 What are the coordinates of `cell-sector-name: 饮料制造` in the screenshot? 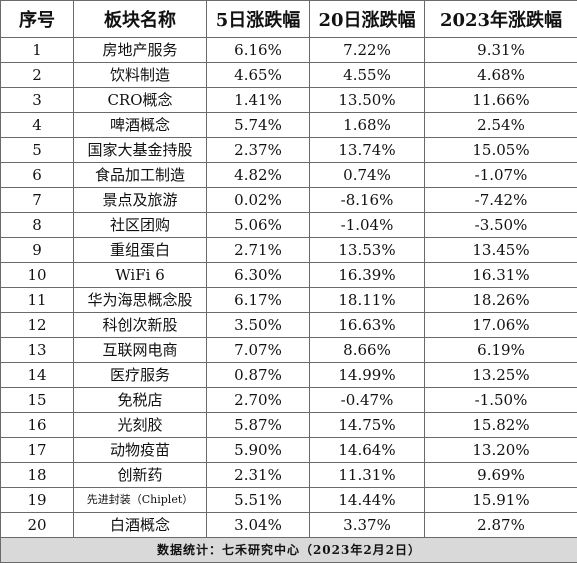 It's located at (140, 75).